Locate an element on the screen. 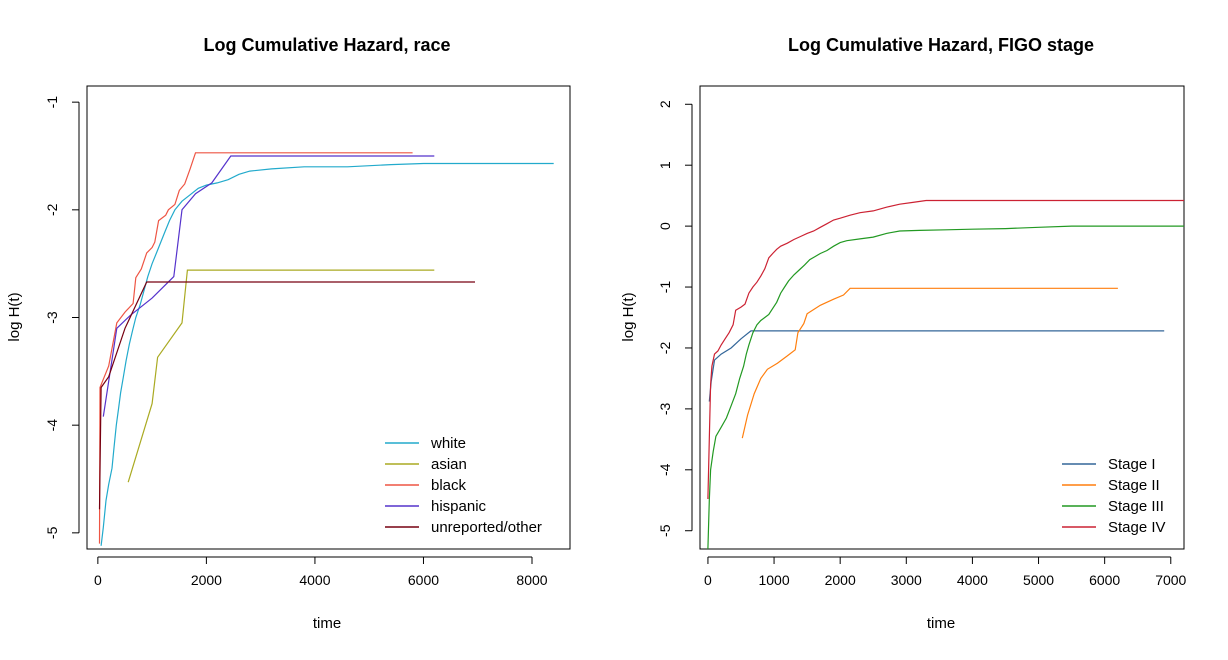  series-line-stage-ii is located at coordinates (929, 363).